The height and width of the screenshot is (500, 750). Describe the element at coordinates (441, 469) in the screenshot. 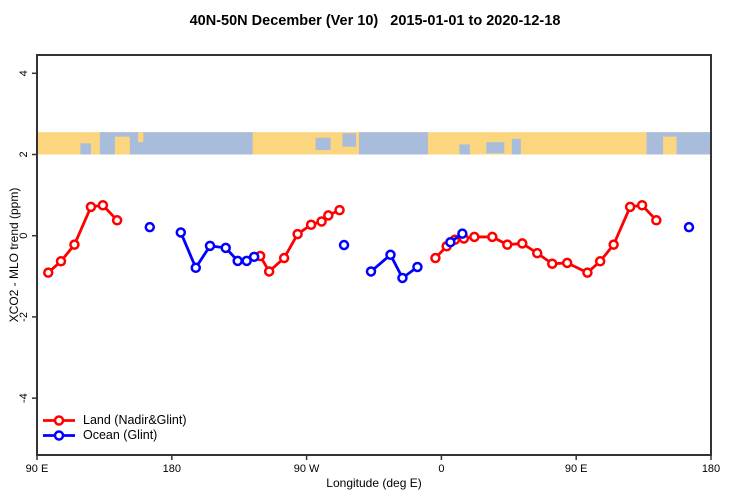

I see `x-tick-label: 0` at that location.